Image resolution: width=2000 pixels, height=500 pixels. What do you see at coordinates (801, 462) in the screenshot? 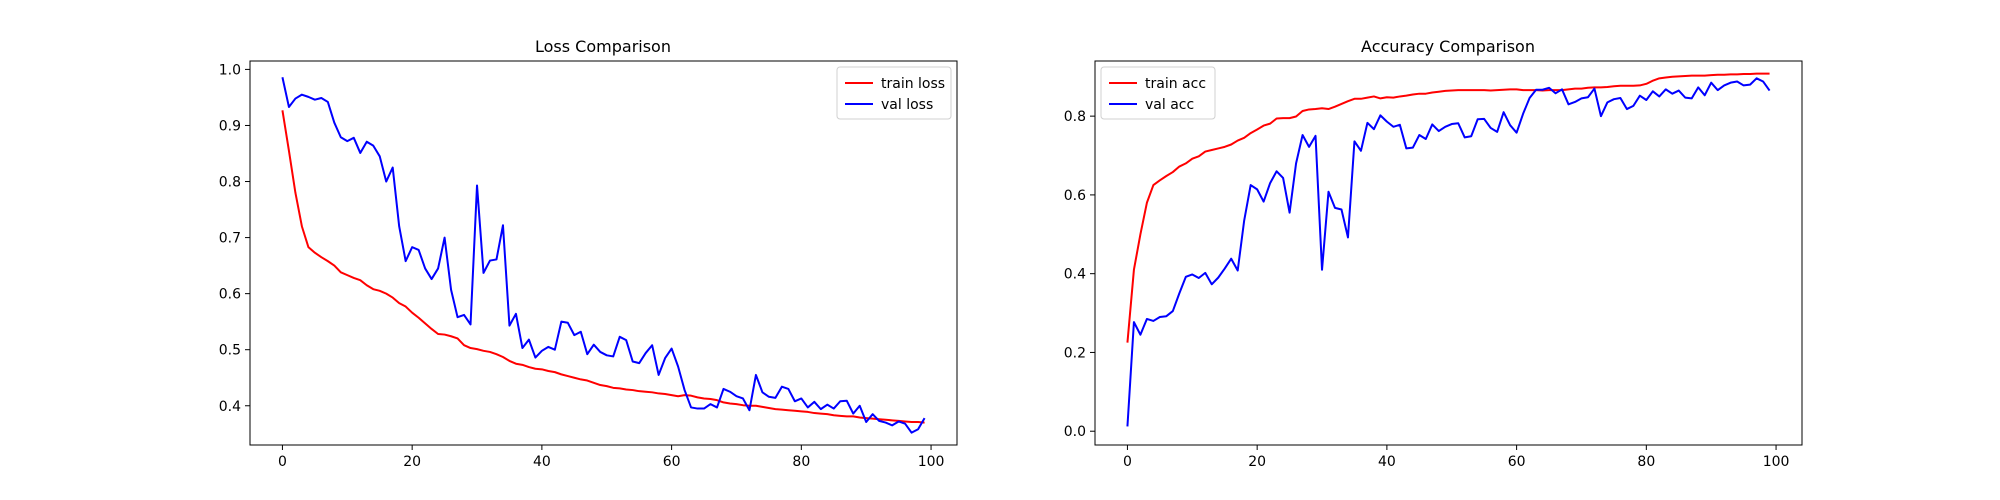
I see `loss-x-tick-label: 80` at bounding box center [801, 462].